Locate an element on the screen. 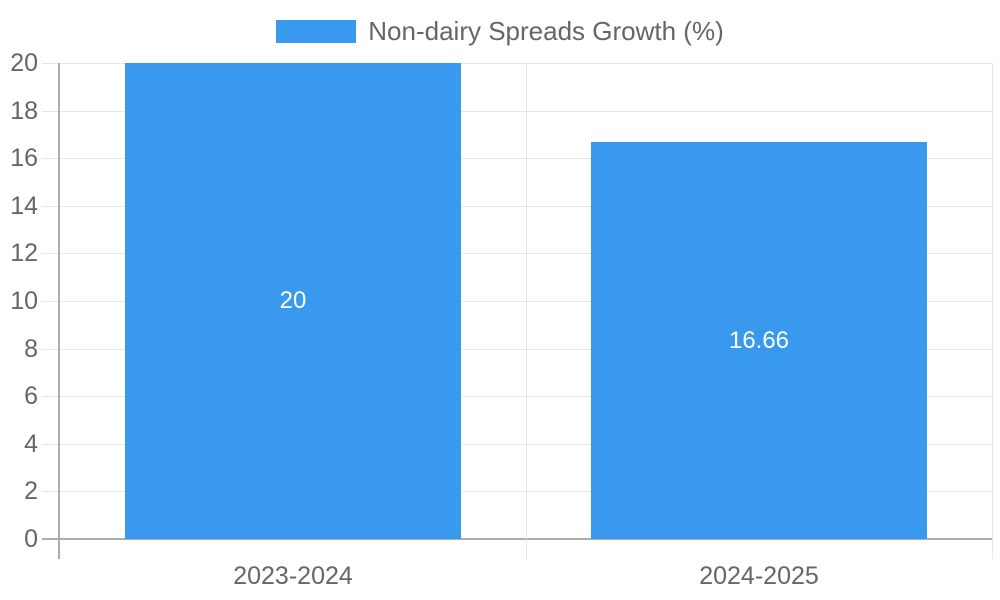 The height and width of the screenshot is (600, 1000). y-axis-line is located at coordinates (59, 311).